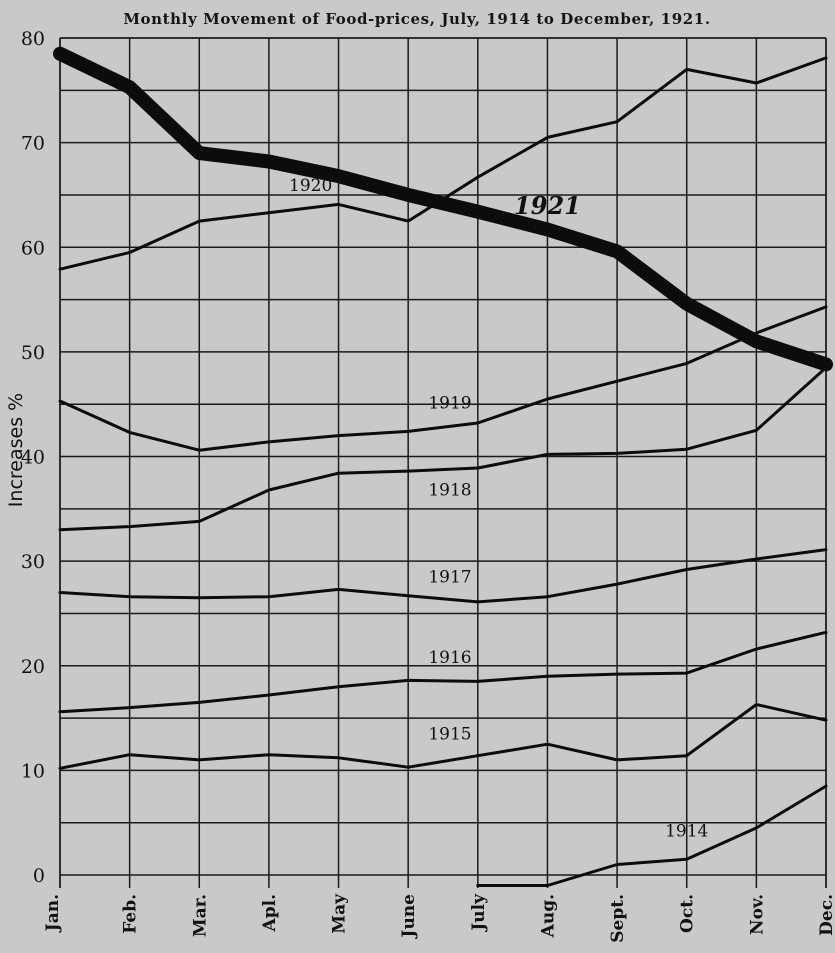 This screenshot has width=835, height=953. I want to click on x-tick-label: Oct., so click(688, 913).